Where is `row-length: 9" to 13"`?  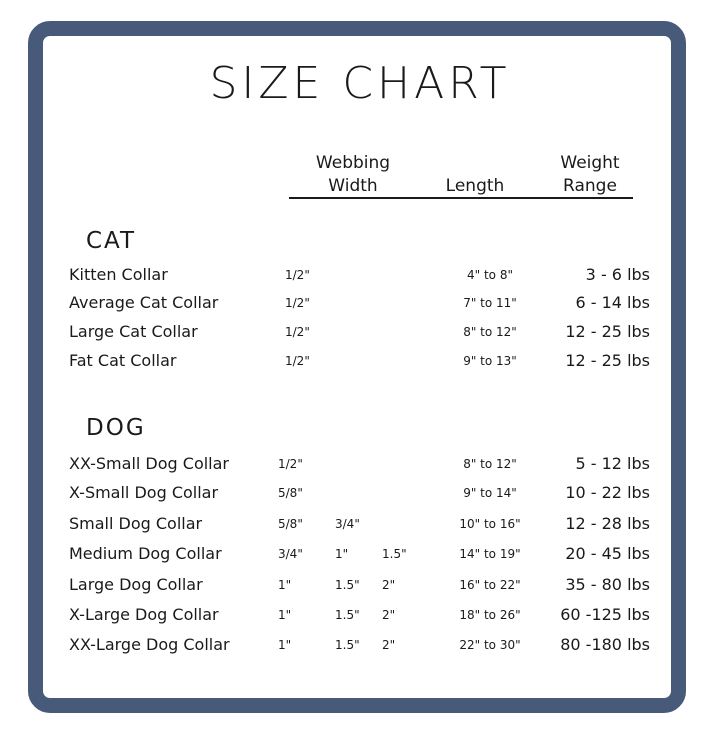
row-length: 9" to 13" is located at coordinates (490, 361).